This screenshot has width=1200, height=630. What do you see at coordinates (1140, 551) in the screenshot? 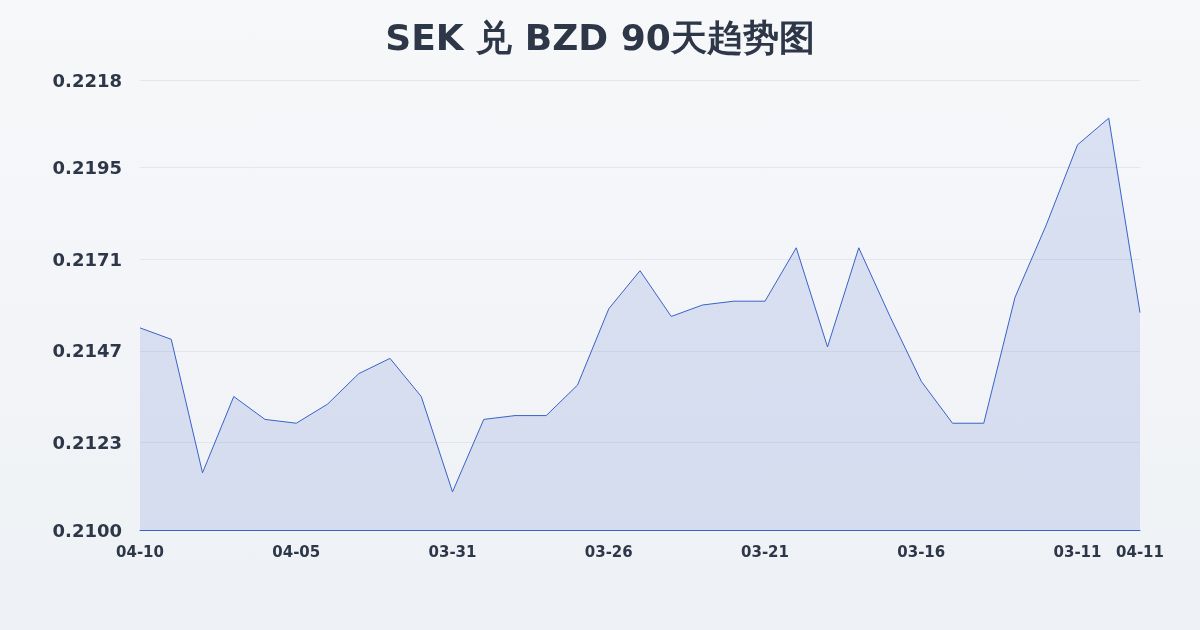
I see `x-tick-label: 04-11` at bounding box center [1140, 551].